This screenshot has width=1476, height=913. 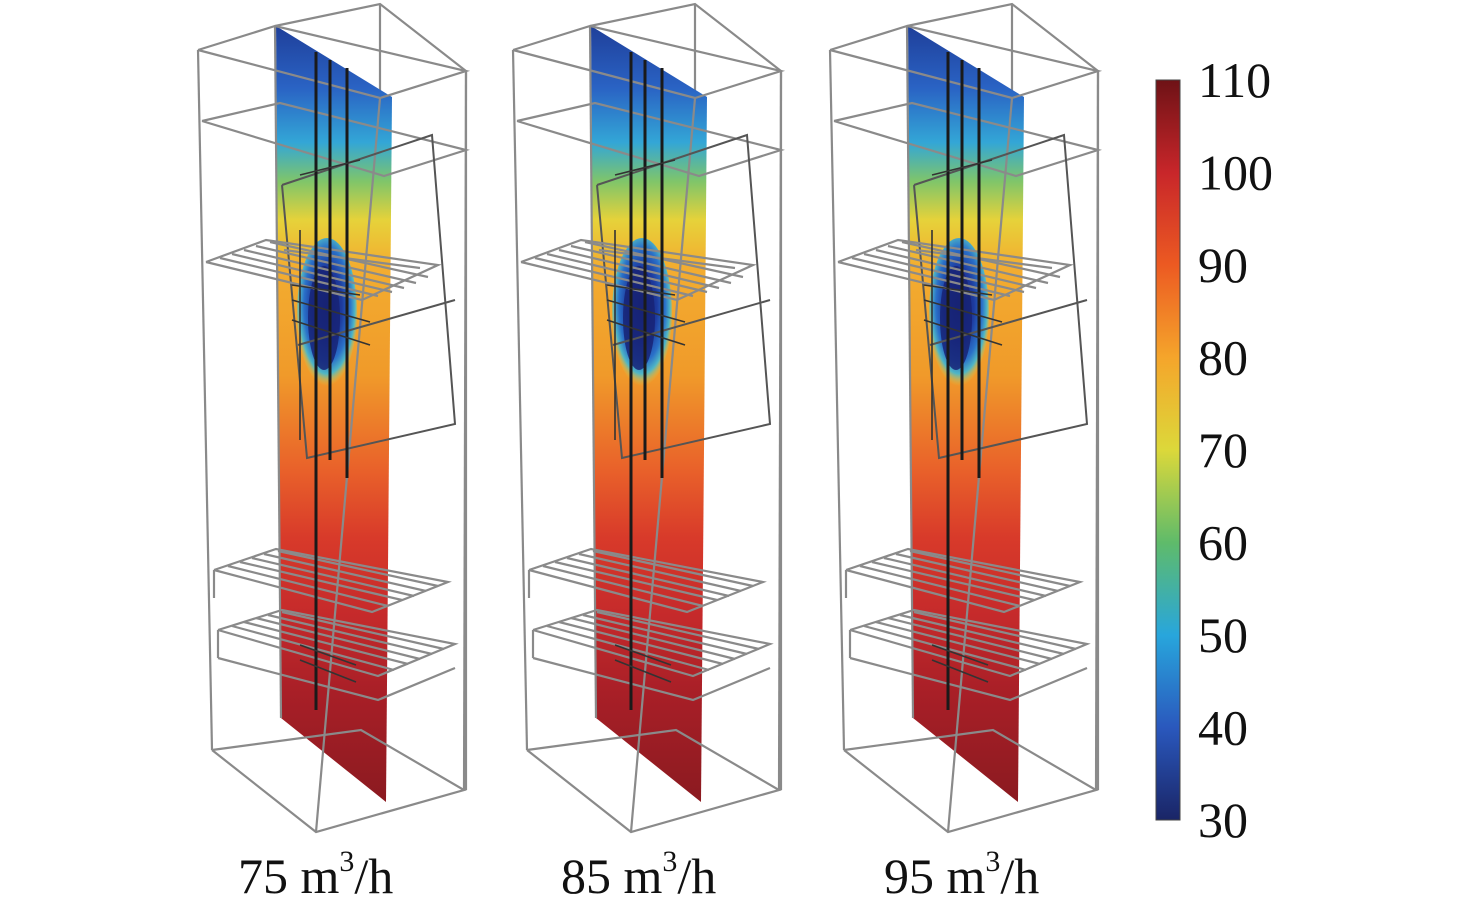 What do you see at coordinates (1223, 543) in the screenshot?
I see `colorbar-tick-label: 60` at bounding box center [1223, 543].